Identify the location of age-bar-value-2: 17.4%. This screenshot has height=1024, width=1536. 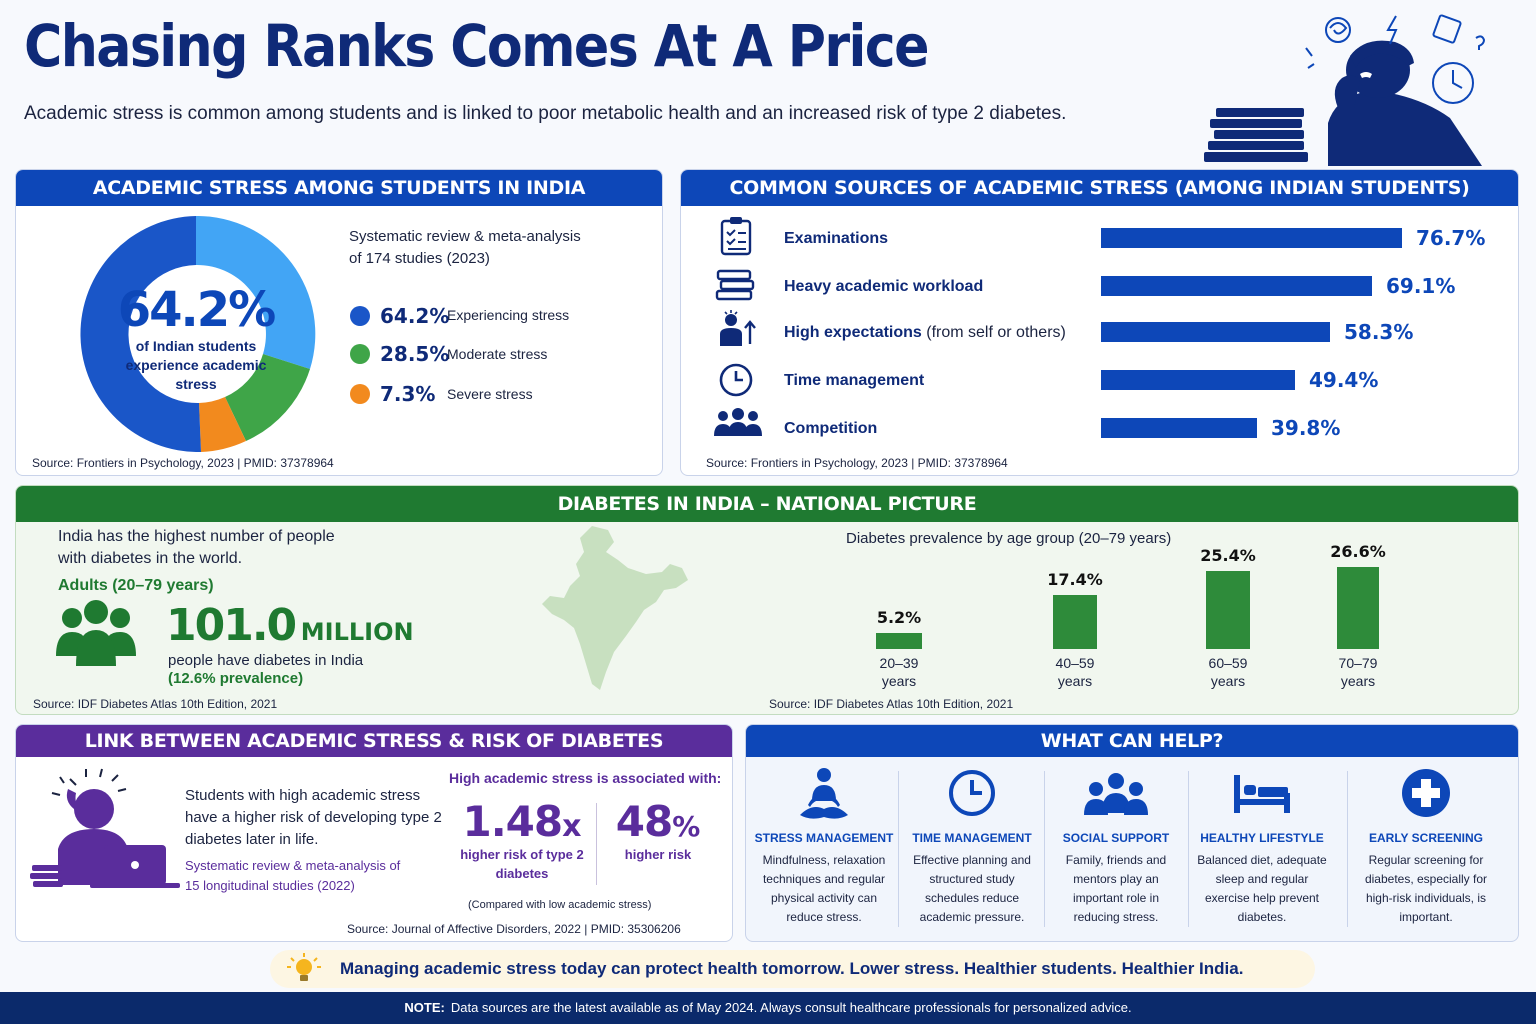
(1075, 579).